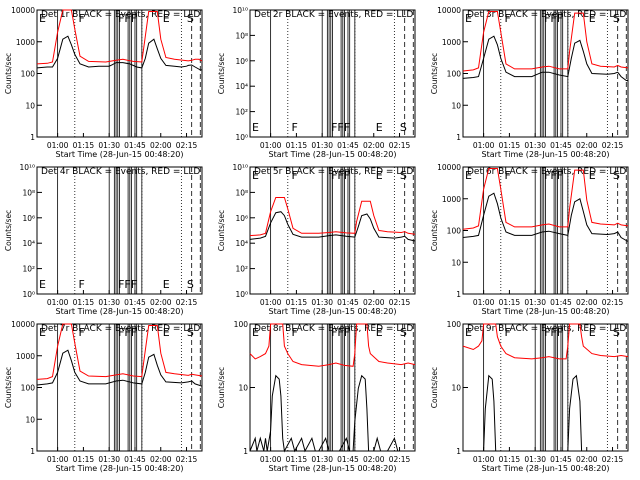 This screenshot has height=480, width=640. I want to click on panel-title: Det 4r BLACK = Events, RED = LLD, so click(120, 172).